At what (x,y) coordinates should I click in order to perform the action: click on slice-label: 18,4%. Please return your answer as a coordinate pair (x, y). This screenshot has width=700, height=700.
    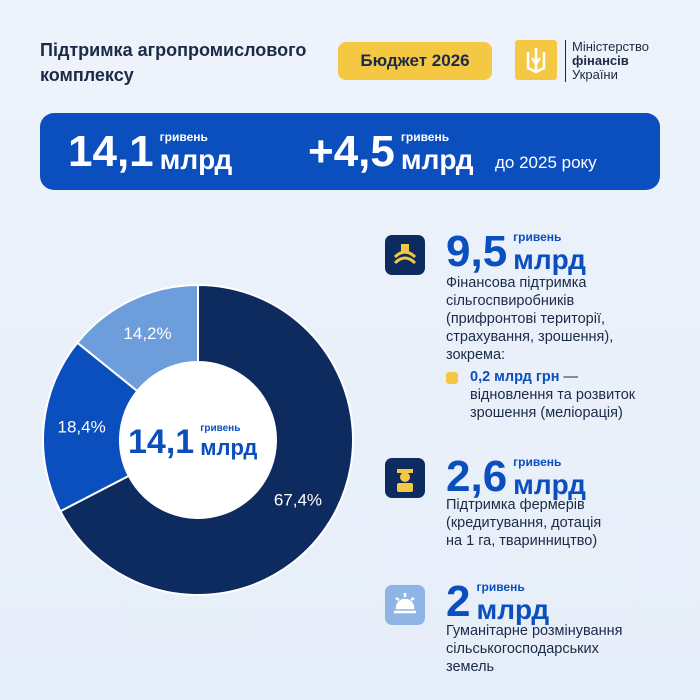
    Looking at the image, I should click on (81, 427).